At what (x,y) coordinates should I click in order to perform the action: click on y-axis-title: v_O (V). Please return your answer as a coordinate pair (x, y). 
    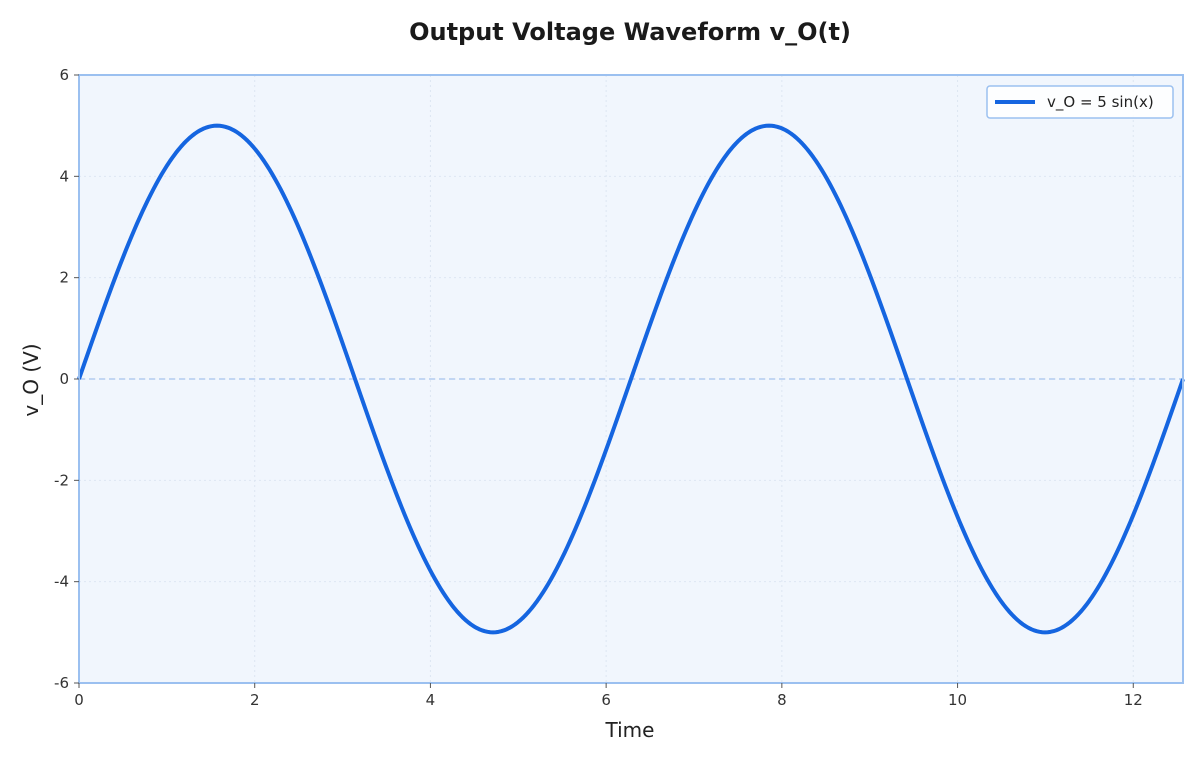
    Looking at the image, I should click on (31, 379).